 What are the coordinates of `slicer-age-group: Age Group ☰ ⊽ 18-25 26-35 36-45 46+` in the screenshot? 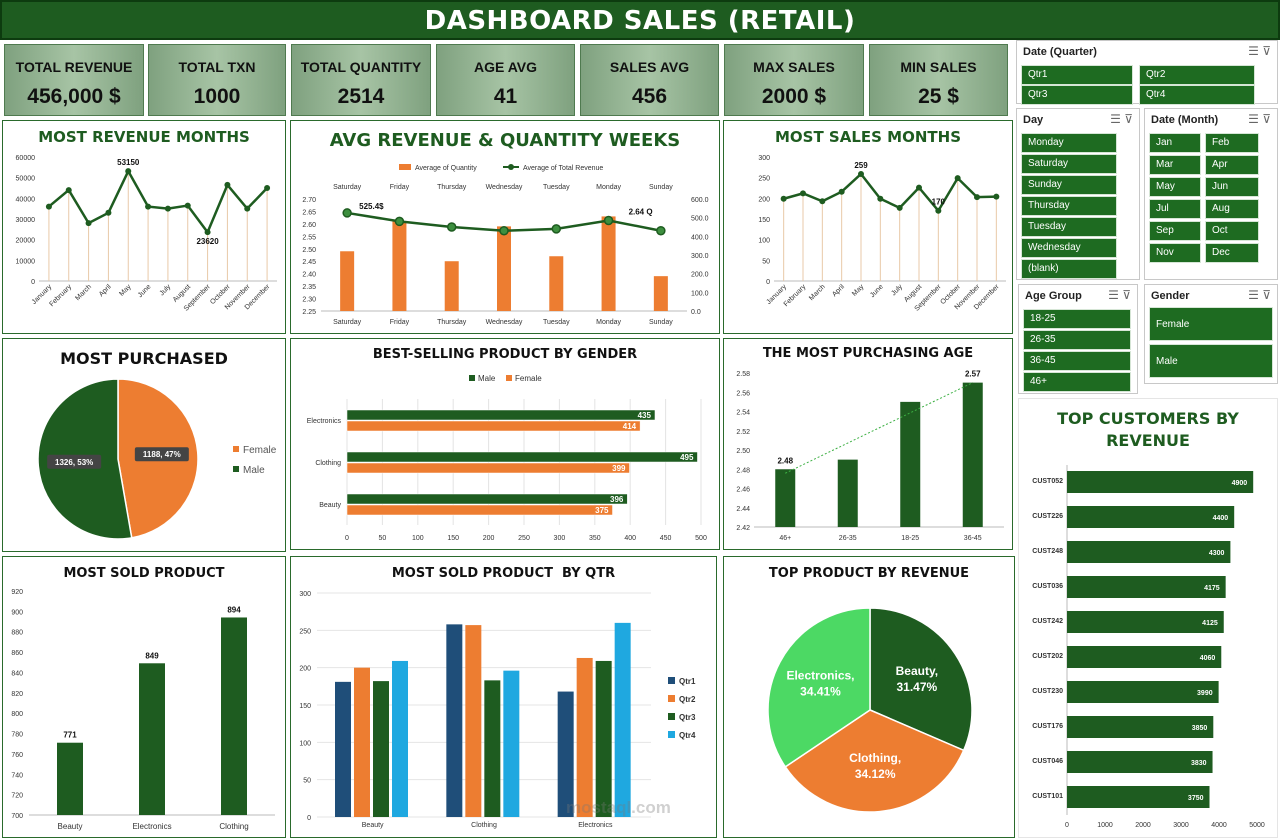 It's located at (1078, 339).